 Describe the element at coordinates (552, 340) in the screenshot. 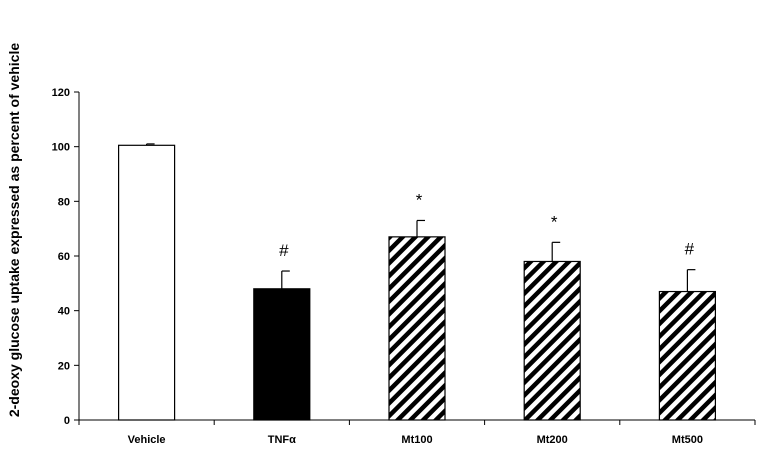

I see `bar-mt200` at that location.